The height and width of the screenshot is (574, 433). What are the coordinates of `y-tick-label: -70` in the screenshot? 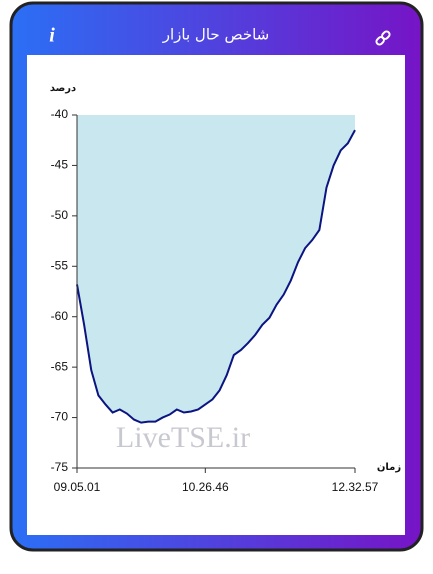 It's located at (60, 417).